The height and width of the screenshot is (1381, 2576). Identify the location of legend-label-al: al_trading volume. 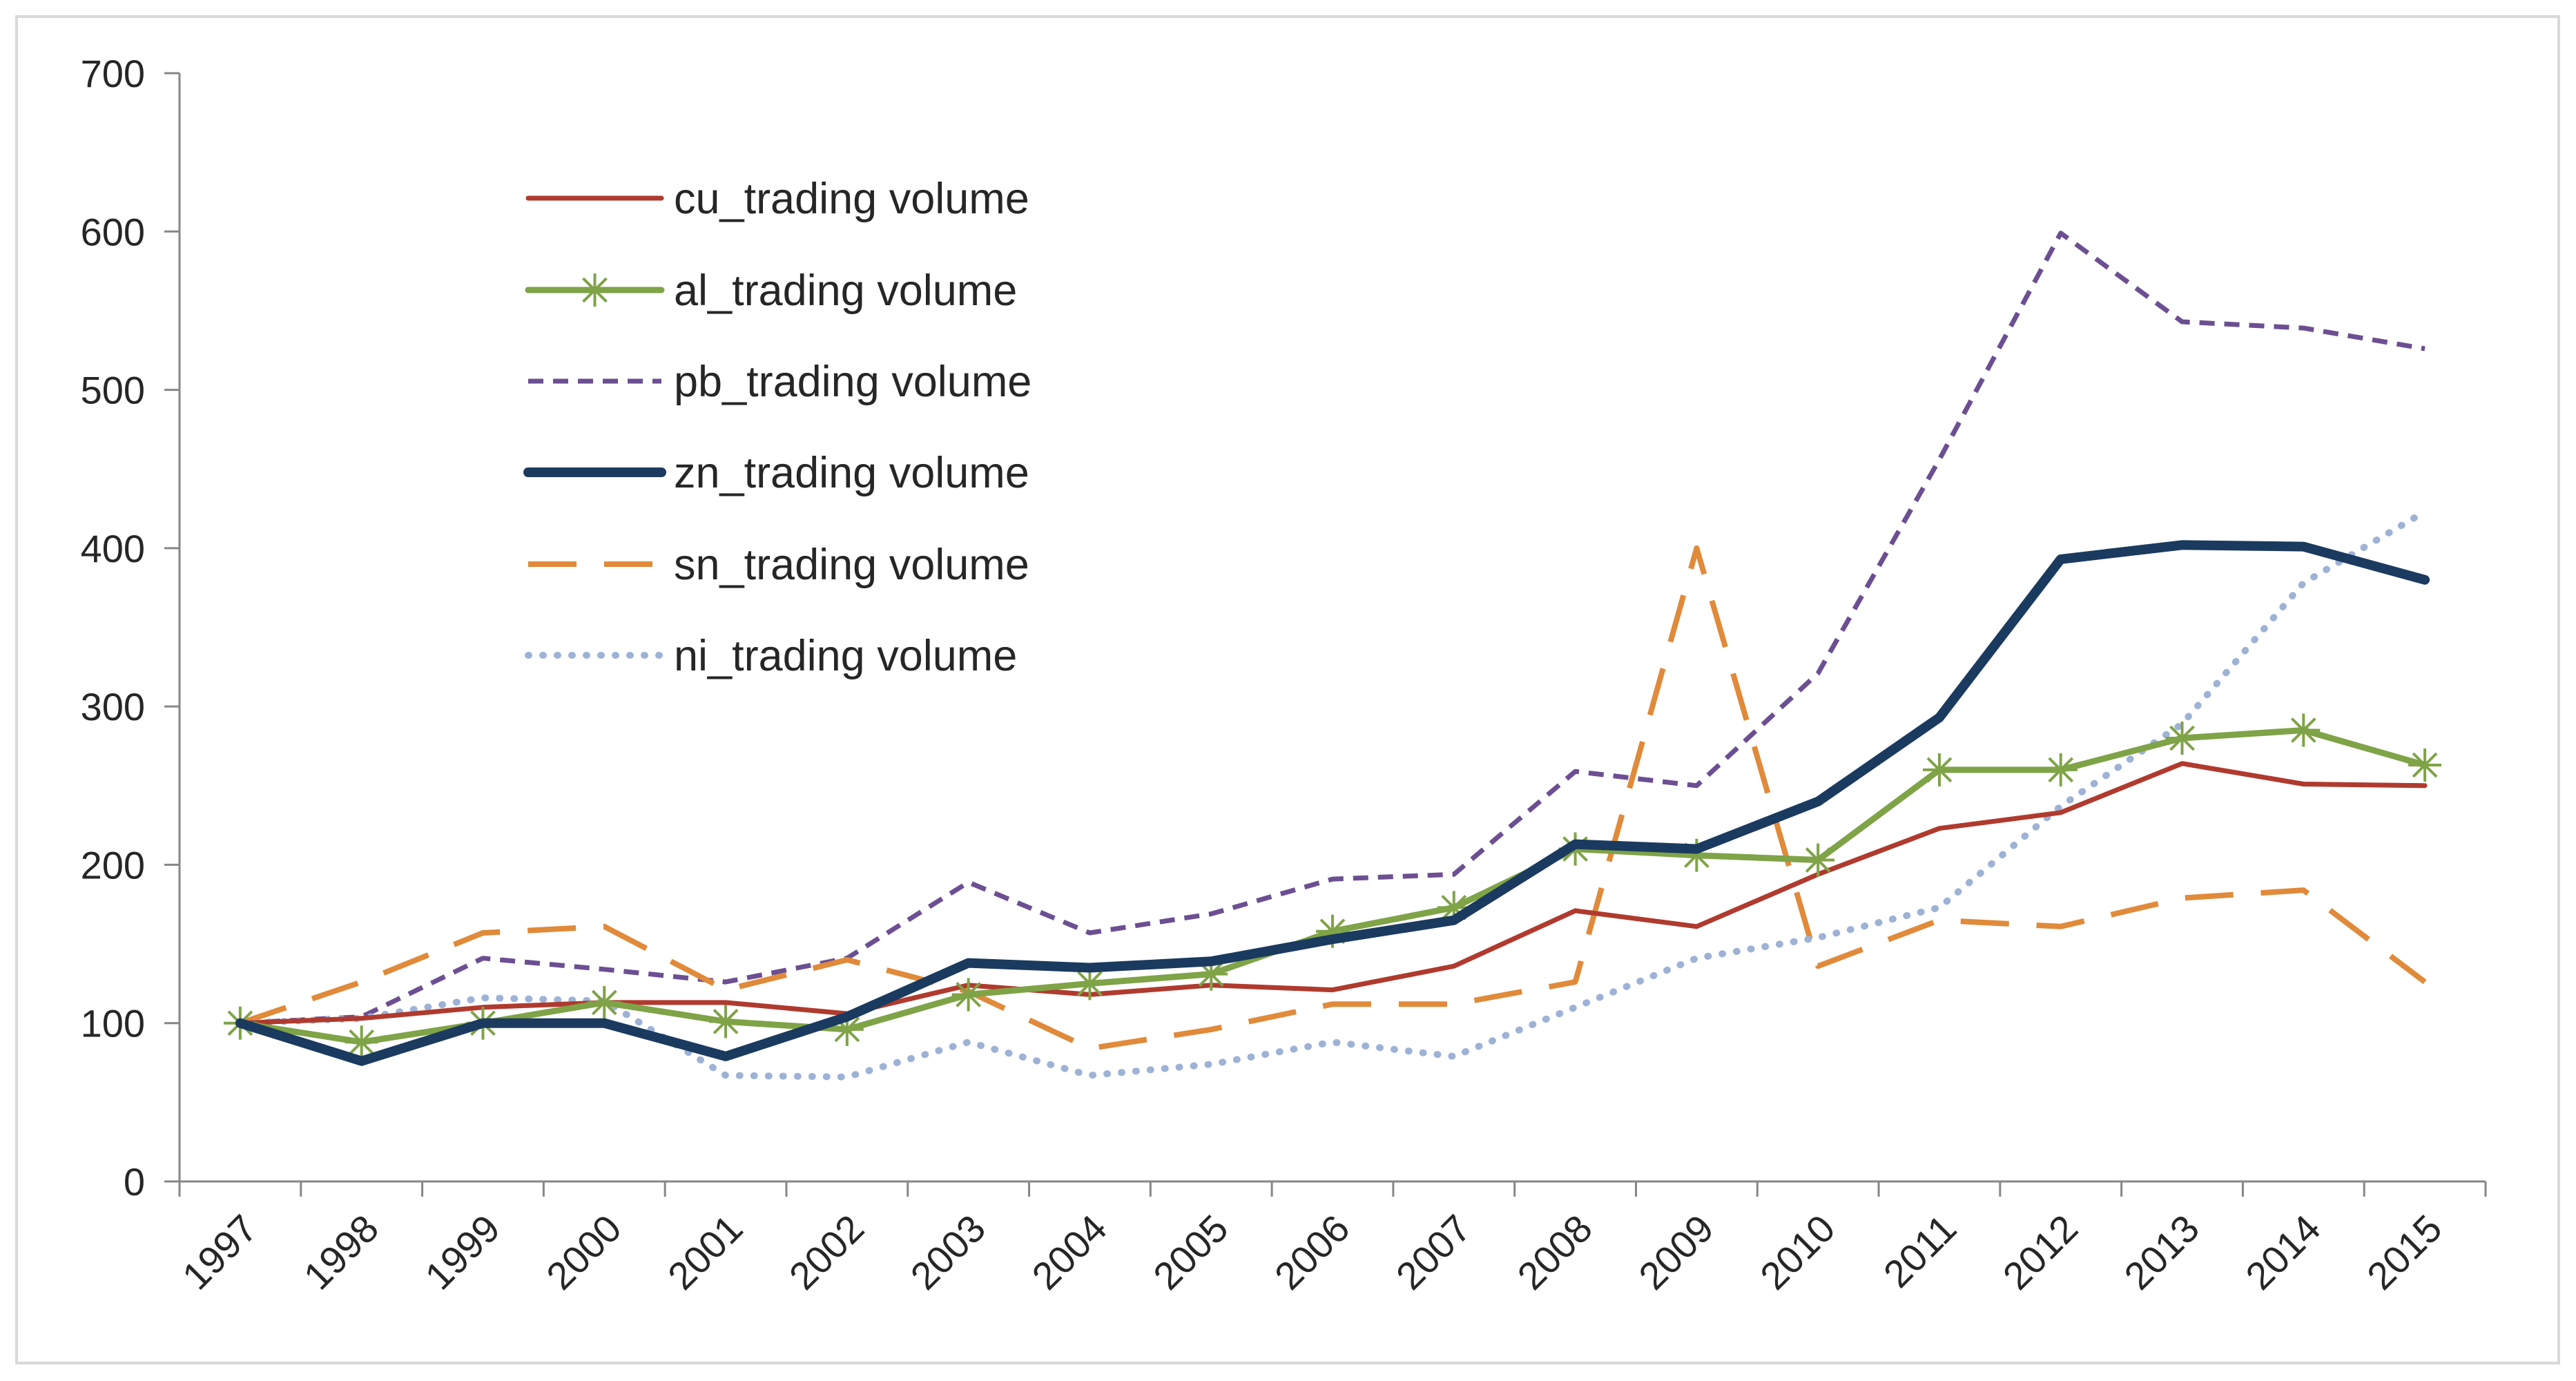
(846, 291).